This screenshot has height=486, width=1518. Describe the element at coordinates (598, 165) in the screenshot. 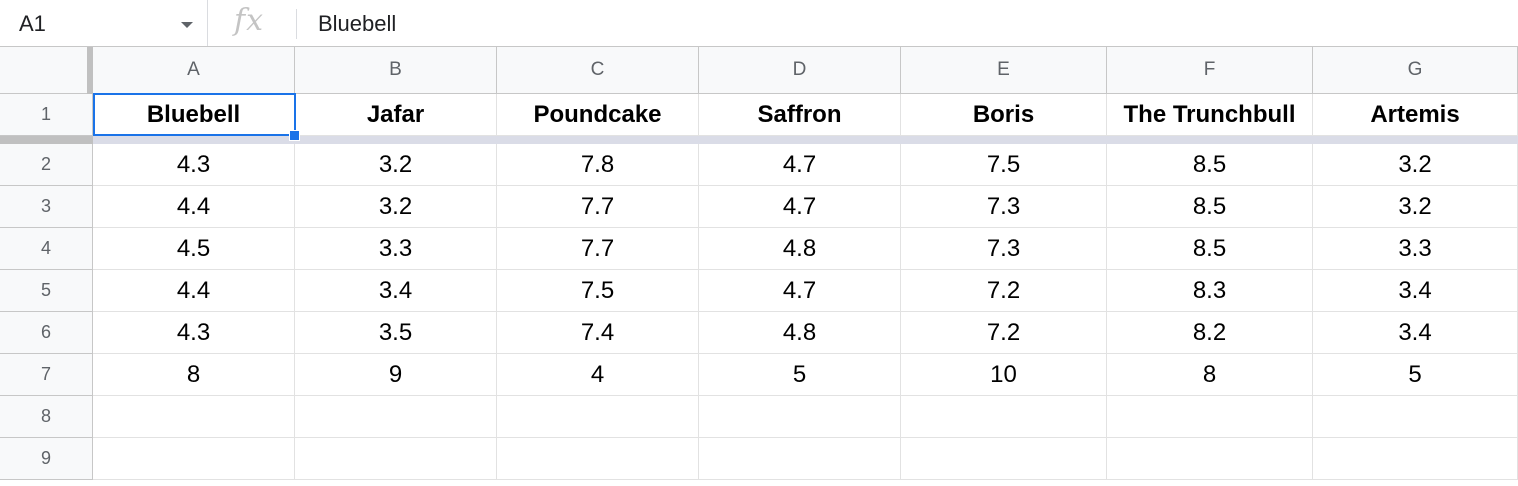

I see `cell-c2: 7.8` at that location.